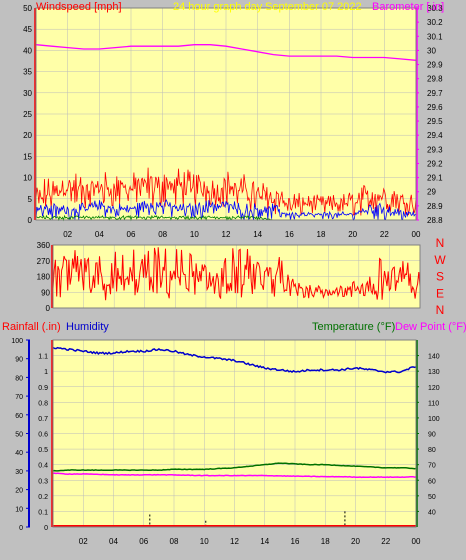 Image resolution: width=466 pixels, height=560 pixels. Describe the element at coordinates (19, 378) in the screenshot. I see `humidity-y-tick-label: 80` at that location.